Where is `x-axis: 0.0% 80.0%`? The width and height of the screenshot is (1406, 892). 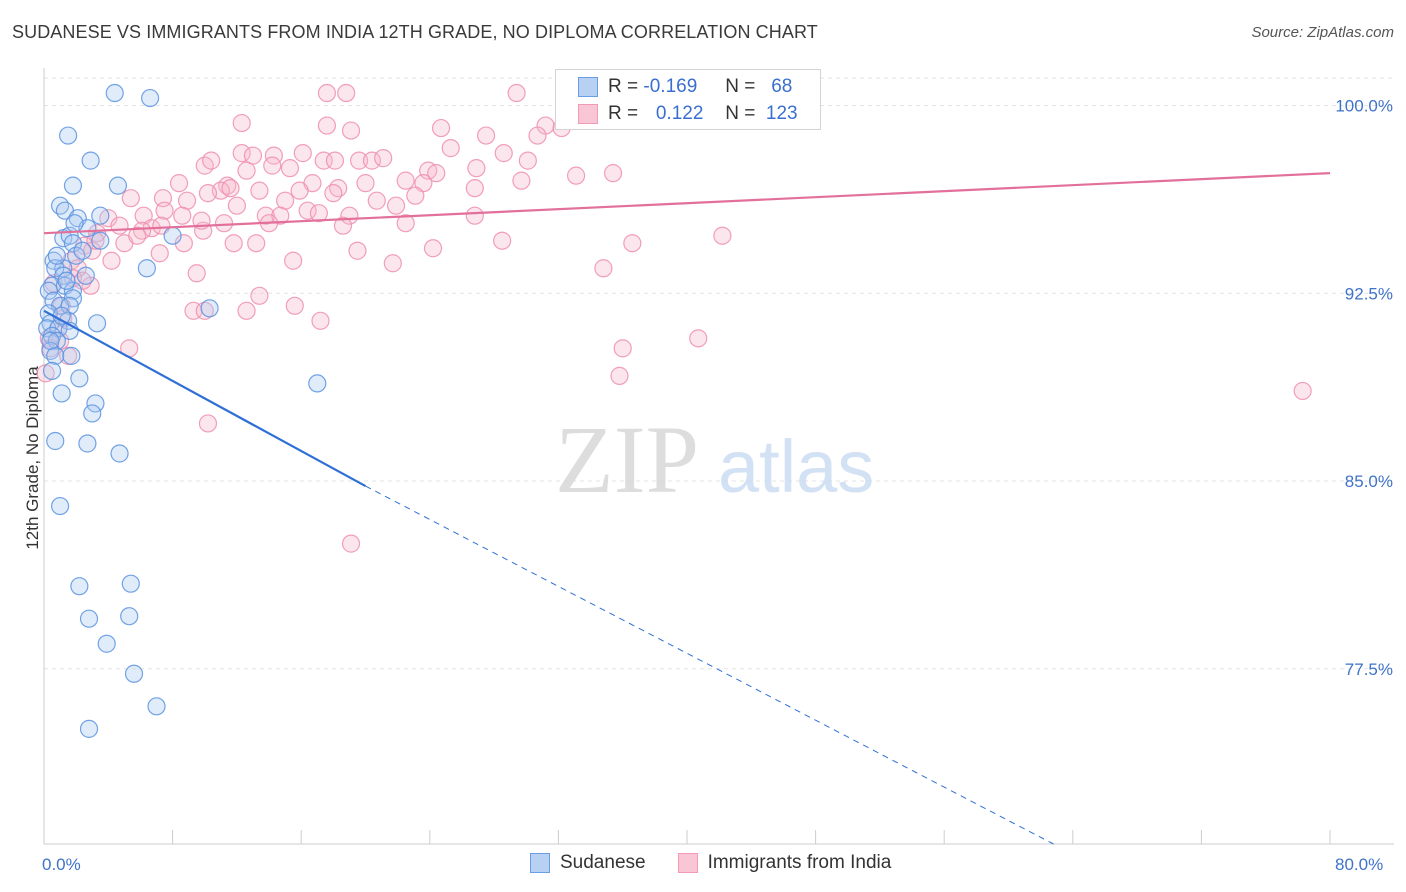
x-axis: 0.0% 80.0% is located at coordinates (718, 852).